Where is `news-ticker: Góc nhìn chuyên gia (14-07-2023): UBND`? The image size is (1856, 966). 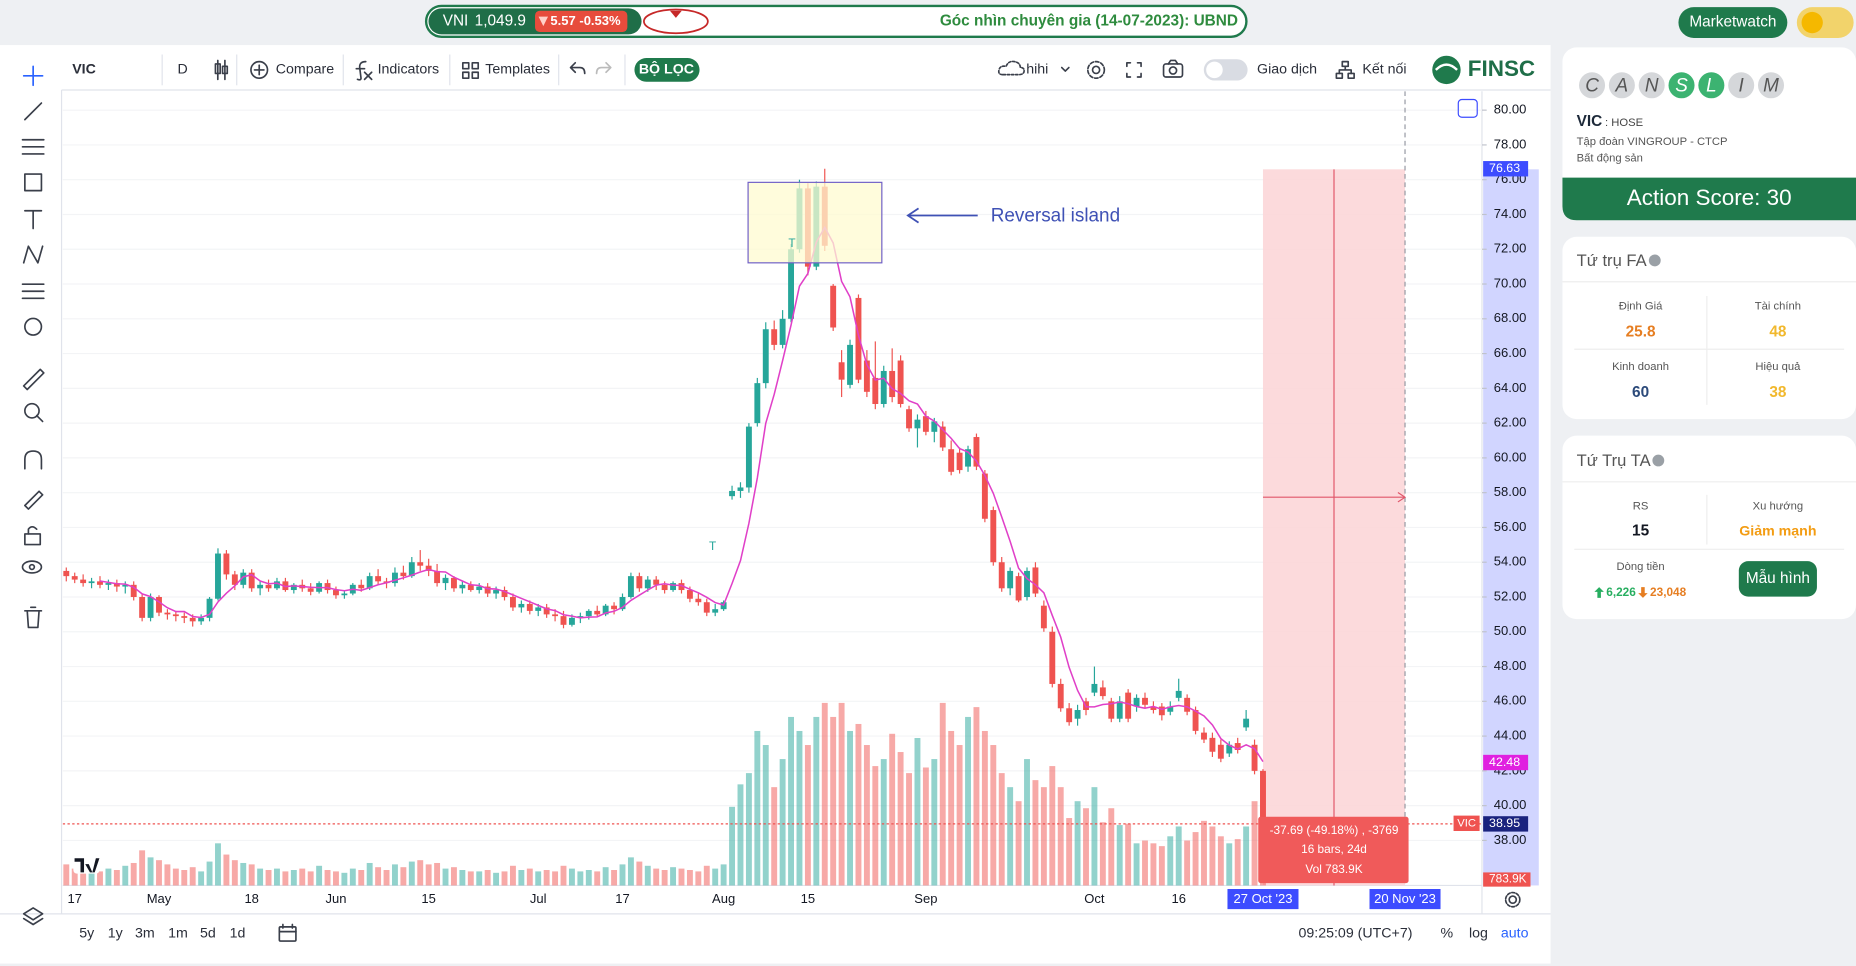 news-ticker: Góc nhìn chuyên gia (14-07-2023): UBND is located at coordinates (1089, 20).